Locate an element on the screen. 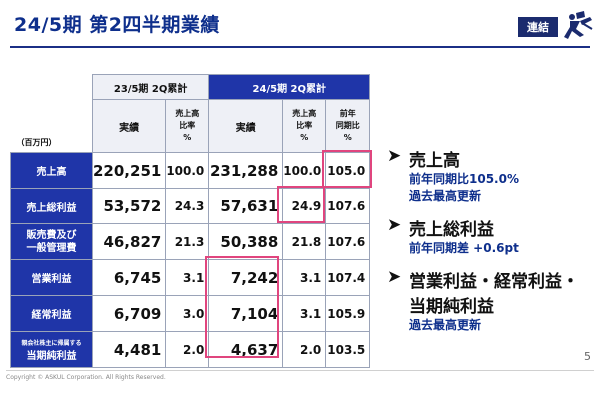  cell-prev-actual: 46,827 is located at coordinates (129, 241).